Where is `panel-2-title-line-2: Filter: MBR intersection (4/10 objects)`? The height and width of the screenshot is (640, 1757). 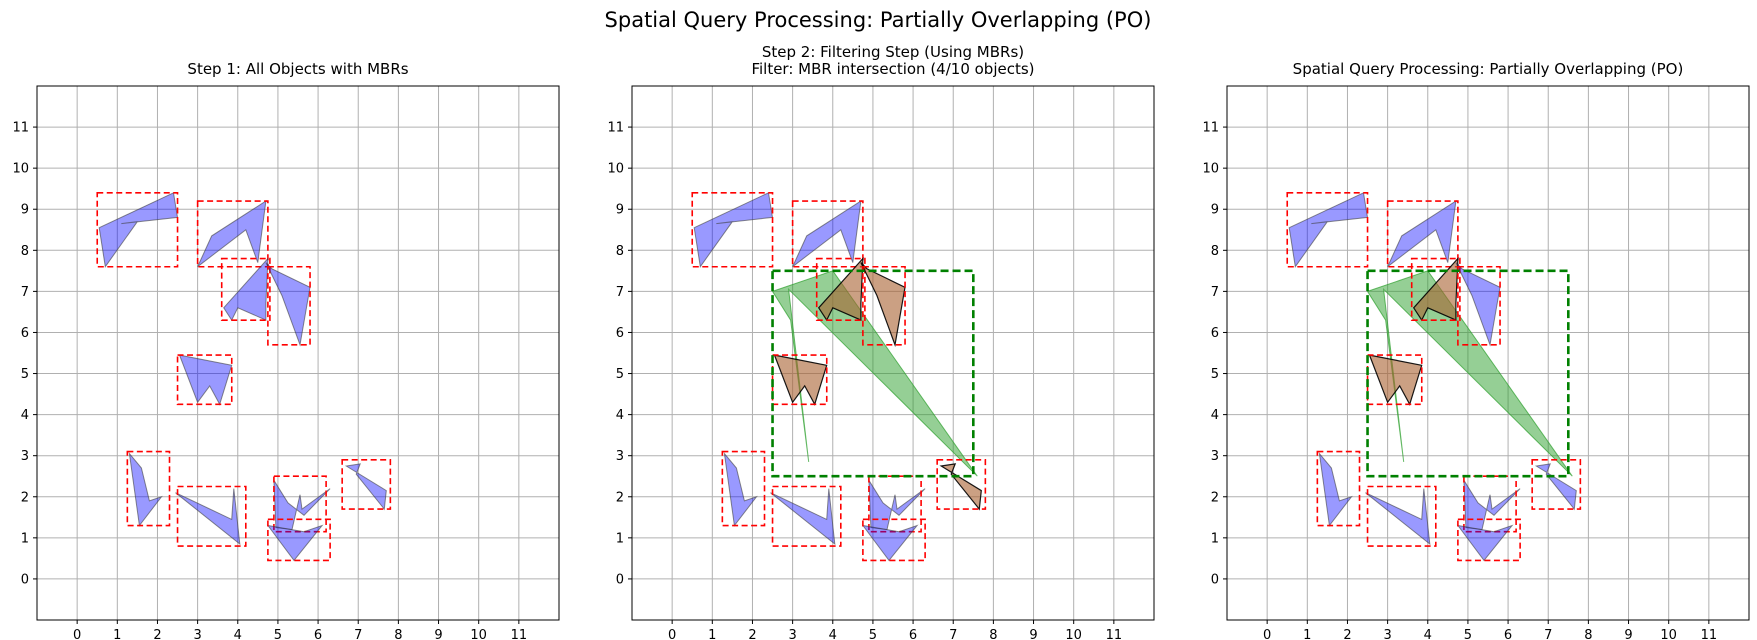
panel-2-title-line-2: Filter: MBR intersection (4/10 objects) is located at coordinates (892, 69).